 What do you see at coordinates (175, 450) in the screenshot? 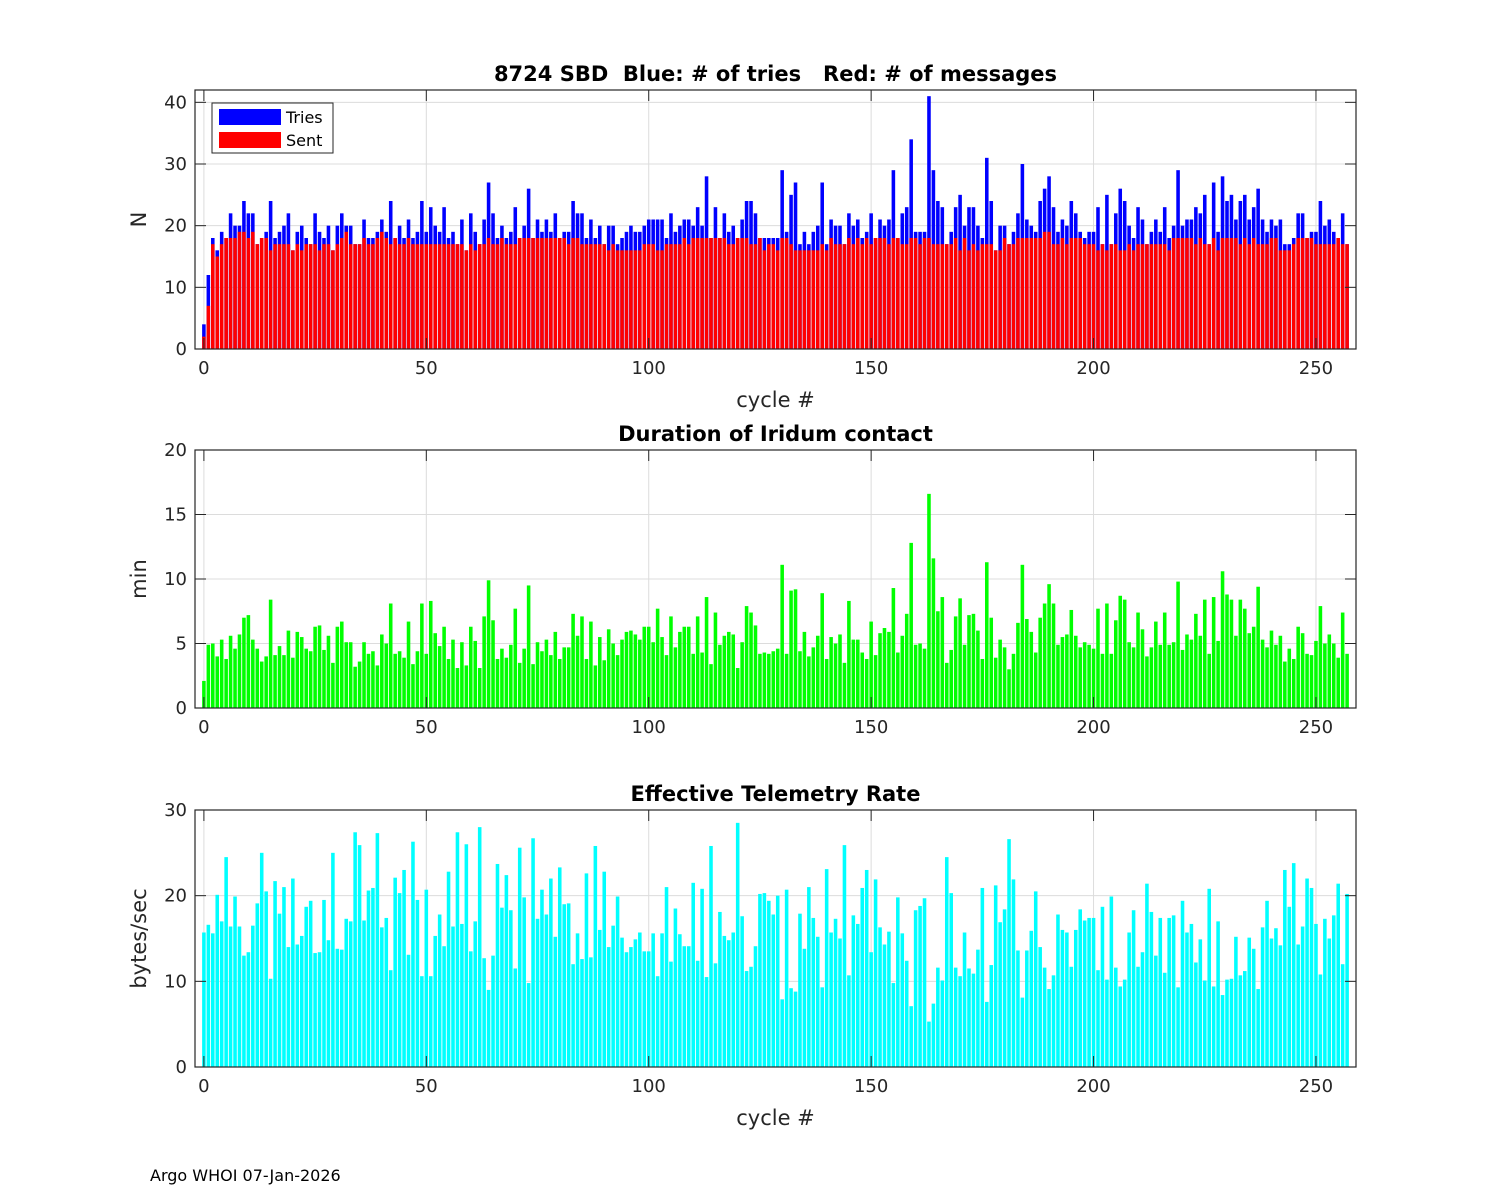
I see `y-tick-label: 20` at bounding box center [175, 450].